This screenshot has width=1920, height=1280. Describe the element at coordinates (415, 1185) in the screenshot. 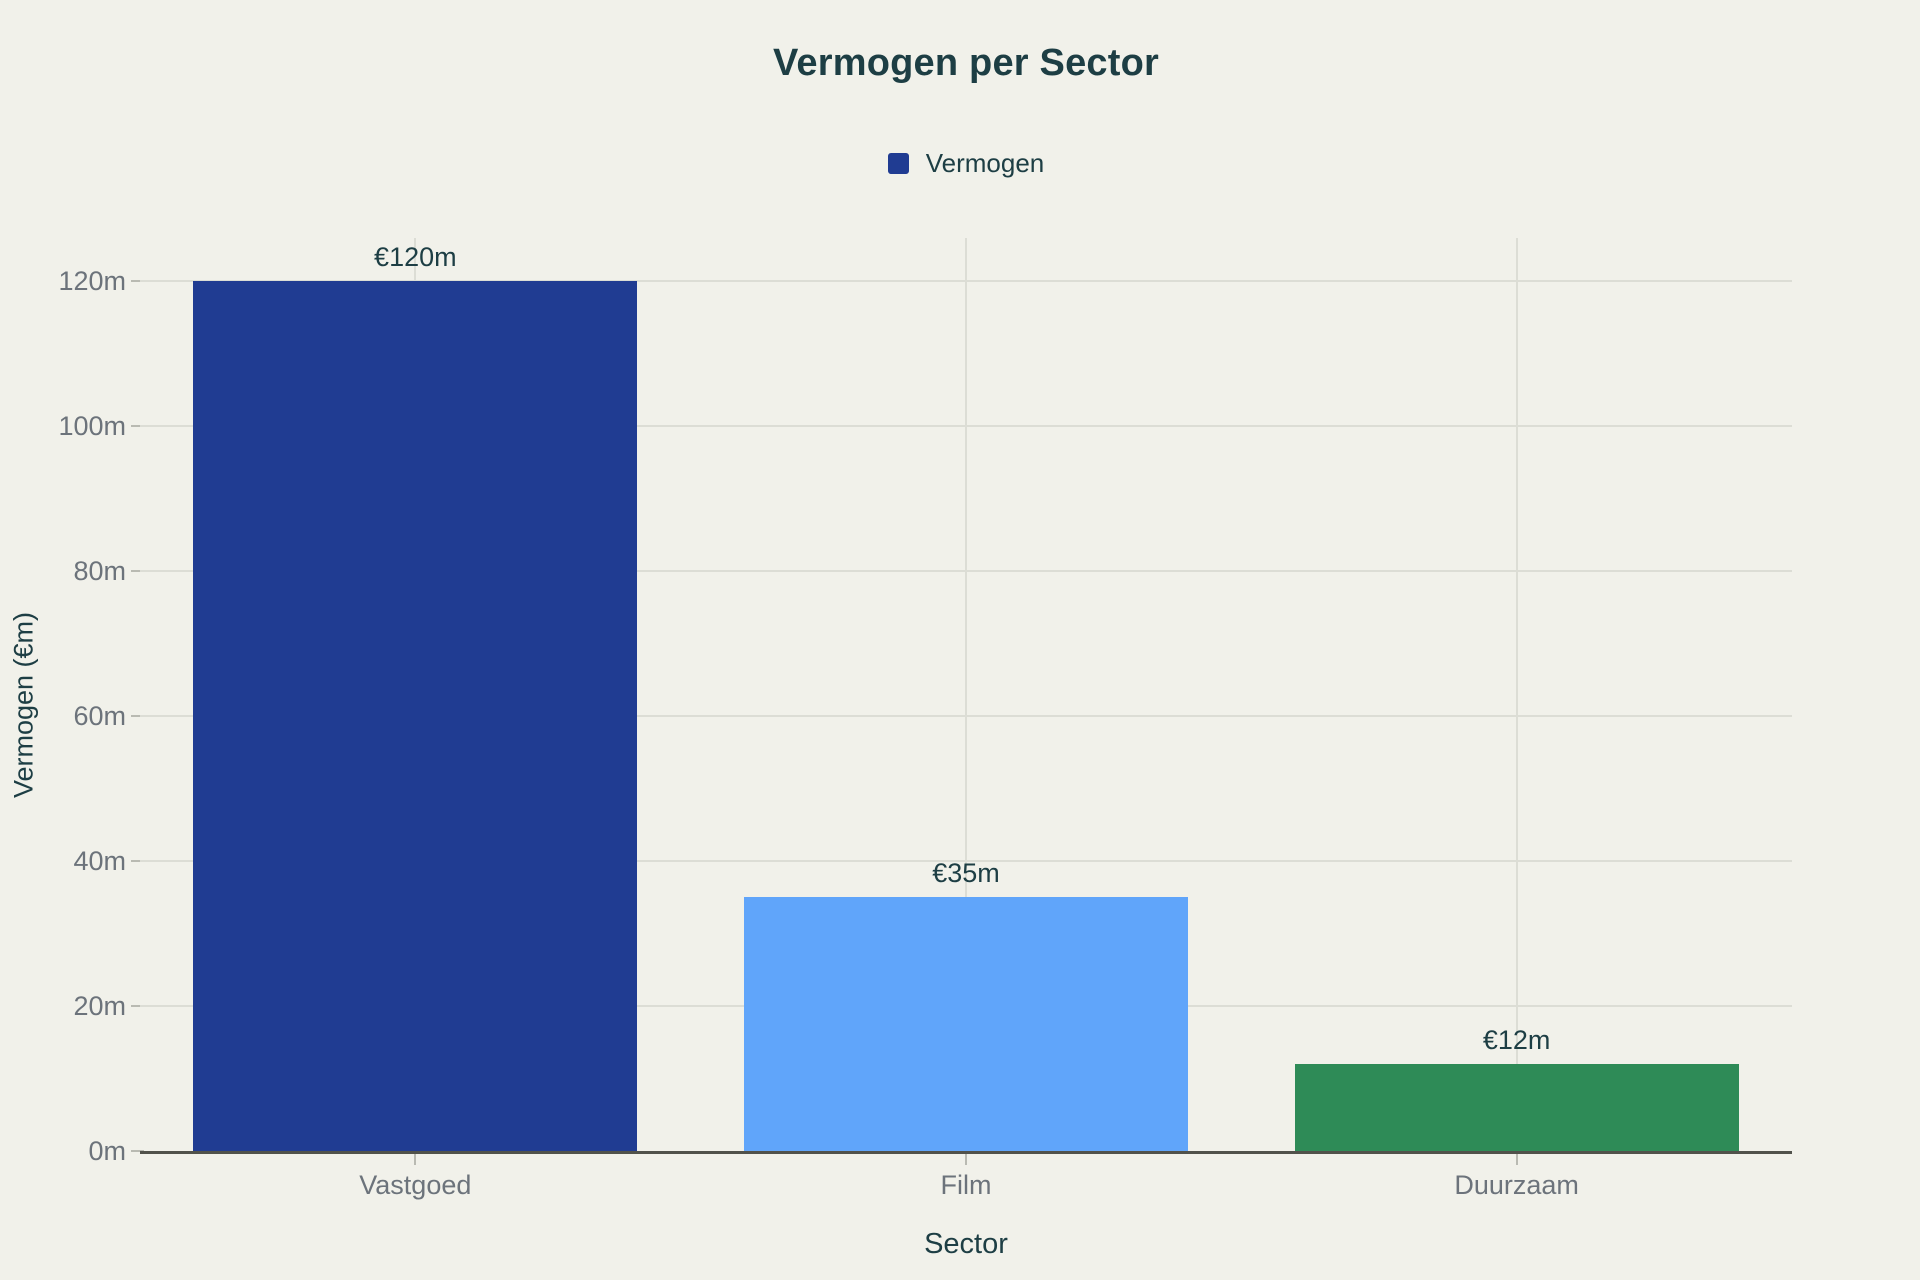

I see `x-tick-label-vastgoed: Vastgoed` at that location.